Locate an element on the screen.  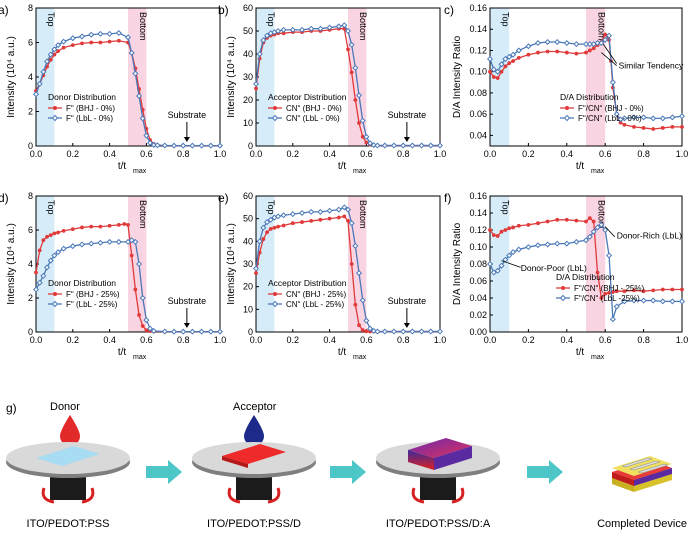
y-tick-label: 20 is located at coordinates (248, 100).